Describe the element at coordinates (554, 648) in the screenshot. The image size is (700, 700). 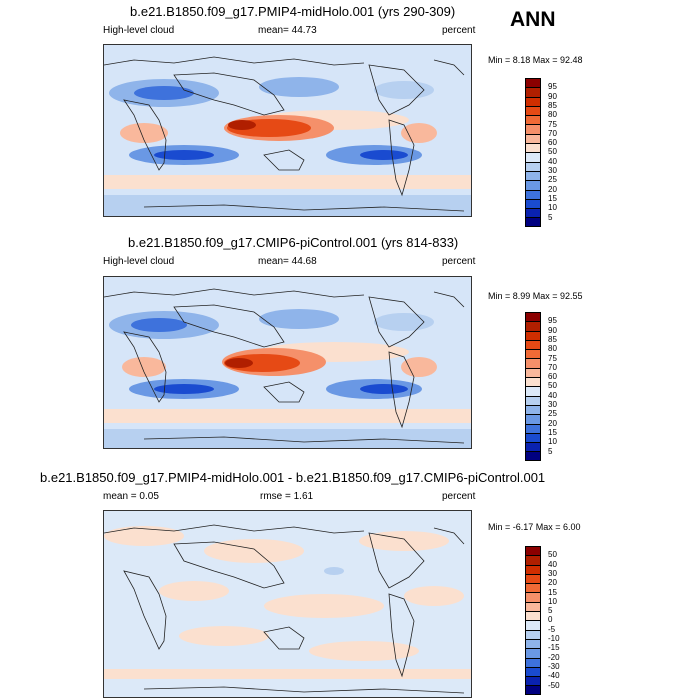
I see `colorbar-tick-label: -15` at that location.